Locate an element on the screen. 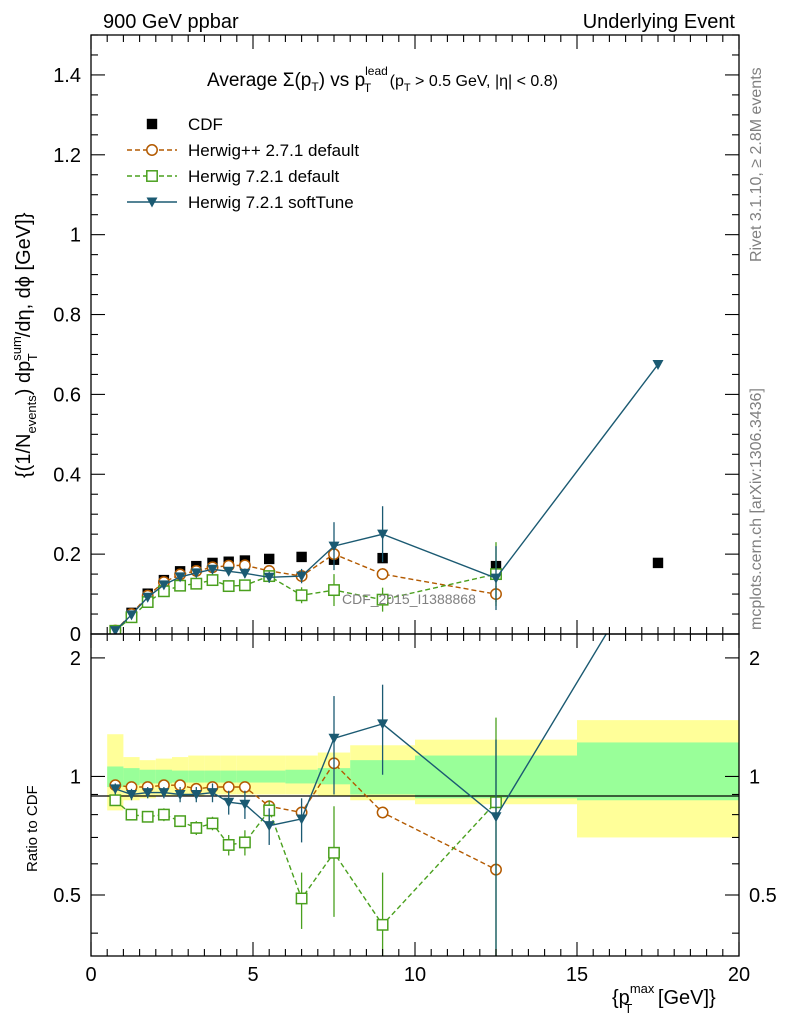 The image size is (786, 1024). y-tick-label: 1.4 is located at coordinates (67, 76).